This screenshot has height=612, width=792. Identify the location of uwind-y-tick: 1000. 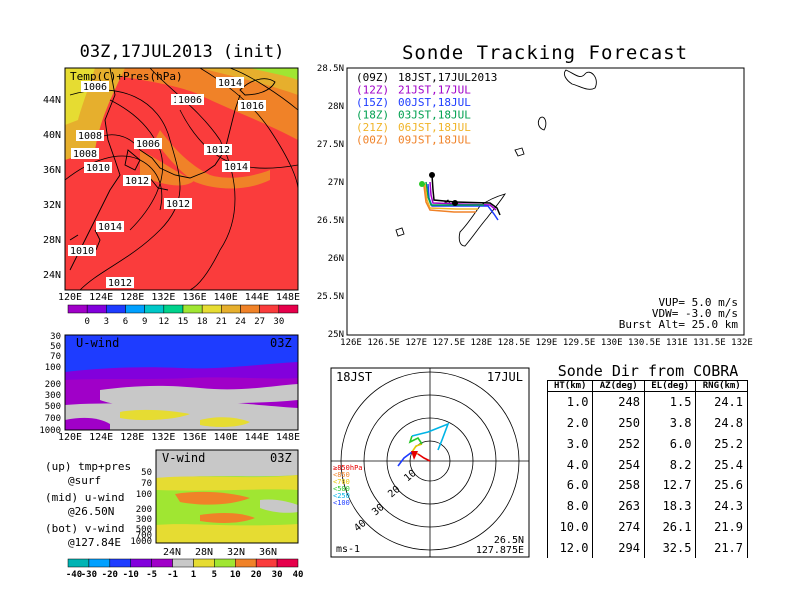
(50, 431).